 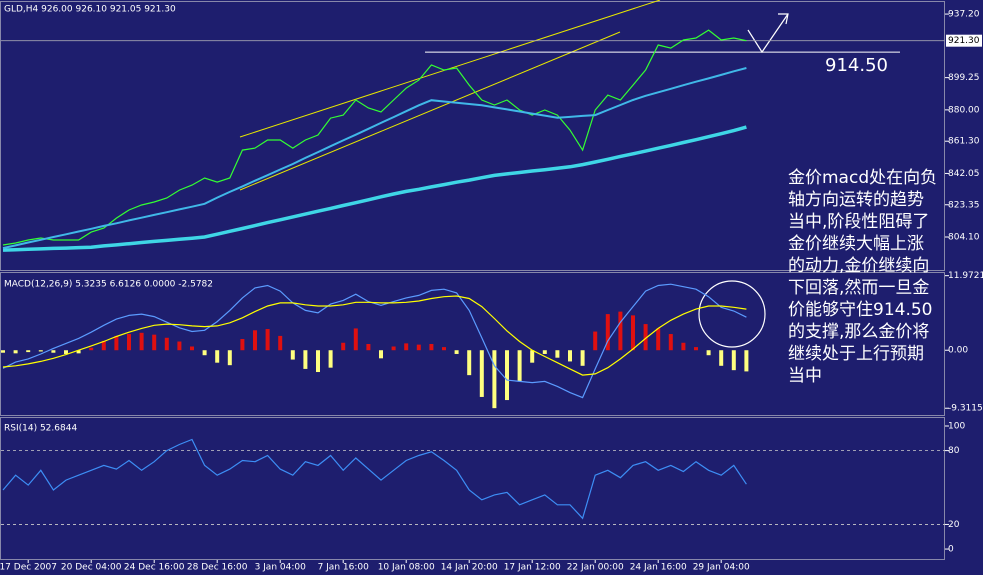 I want to click on price-marker-label: 921.30, so click(x=964, y=41).